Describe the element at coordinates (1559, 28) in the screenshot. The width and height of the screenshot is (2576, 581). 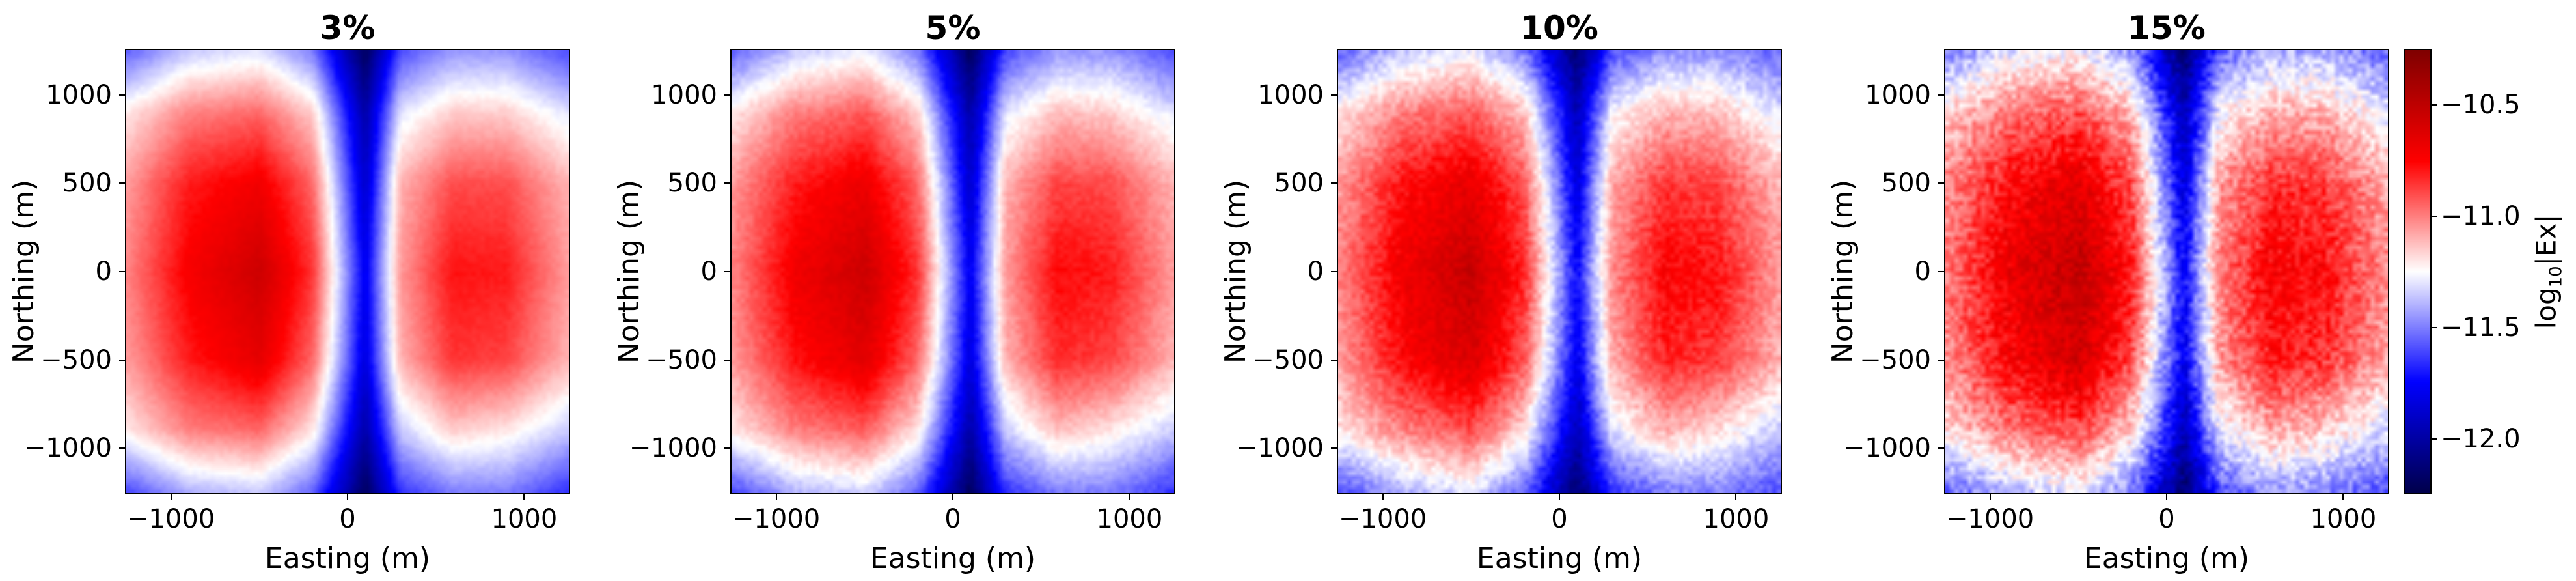
I see `panel-title: 10%` at that location.